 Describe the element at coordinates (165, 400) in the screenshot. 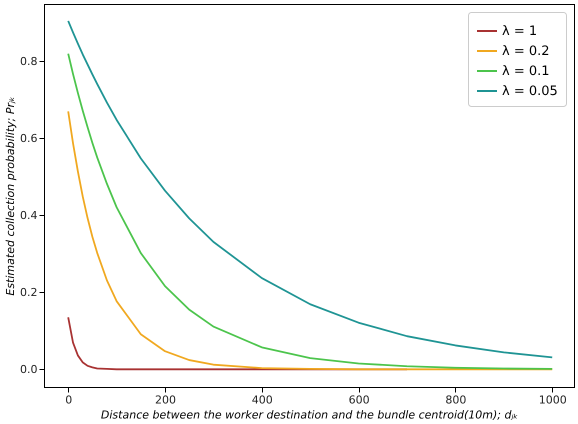

I see `x-tick-label: 200` at that location.